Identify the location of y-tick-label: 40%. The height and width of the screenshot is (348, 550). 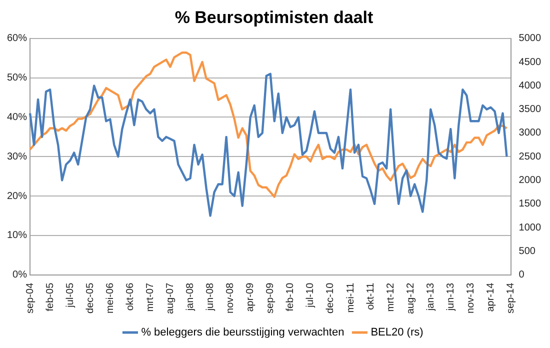
(17, 117).